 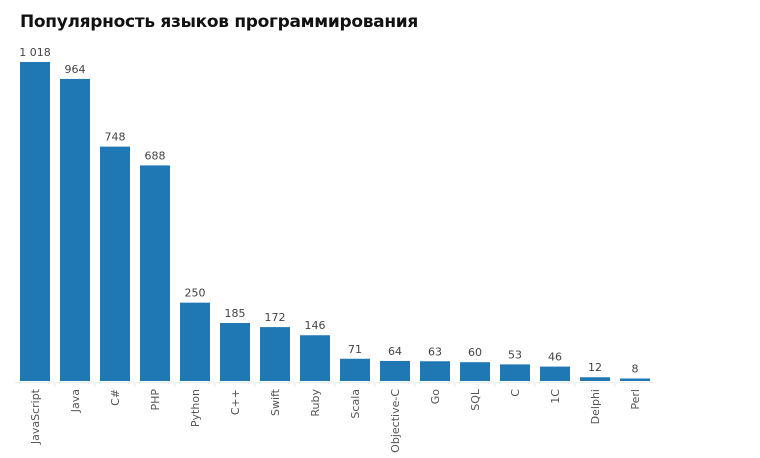 What do you see at coordinates (595, 406) in the screenshot?
I see `x-tick-label: Delphi` at bounding box center [595, 406].